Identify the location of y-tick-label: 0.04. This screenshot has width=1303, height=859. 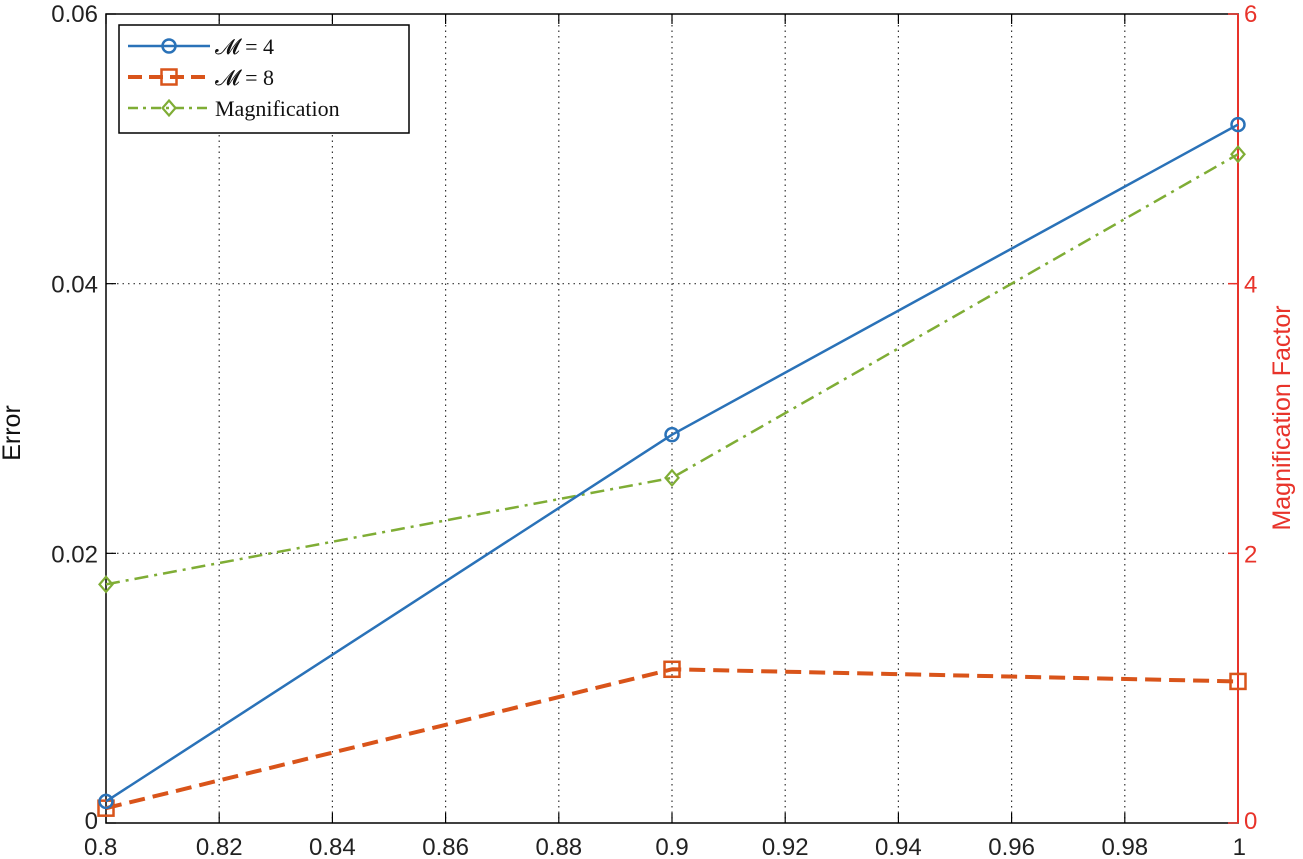
(74, 285).